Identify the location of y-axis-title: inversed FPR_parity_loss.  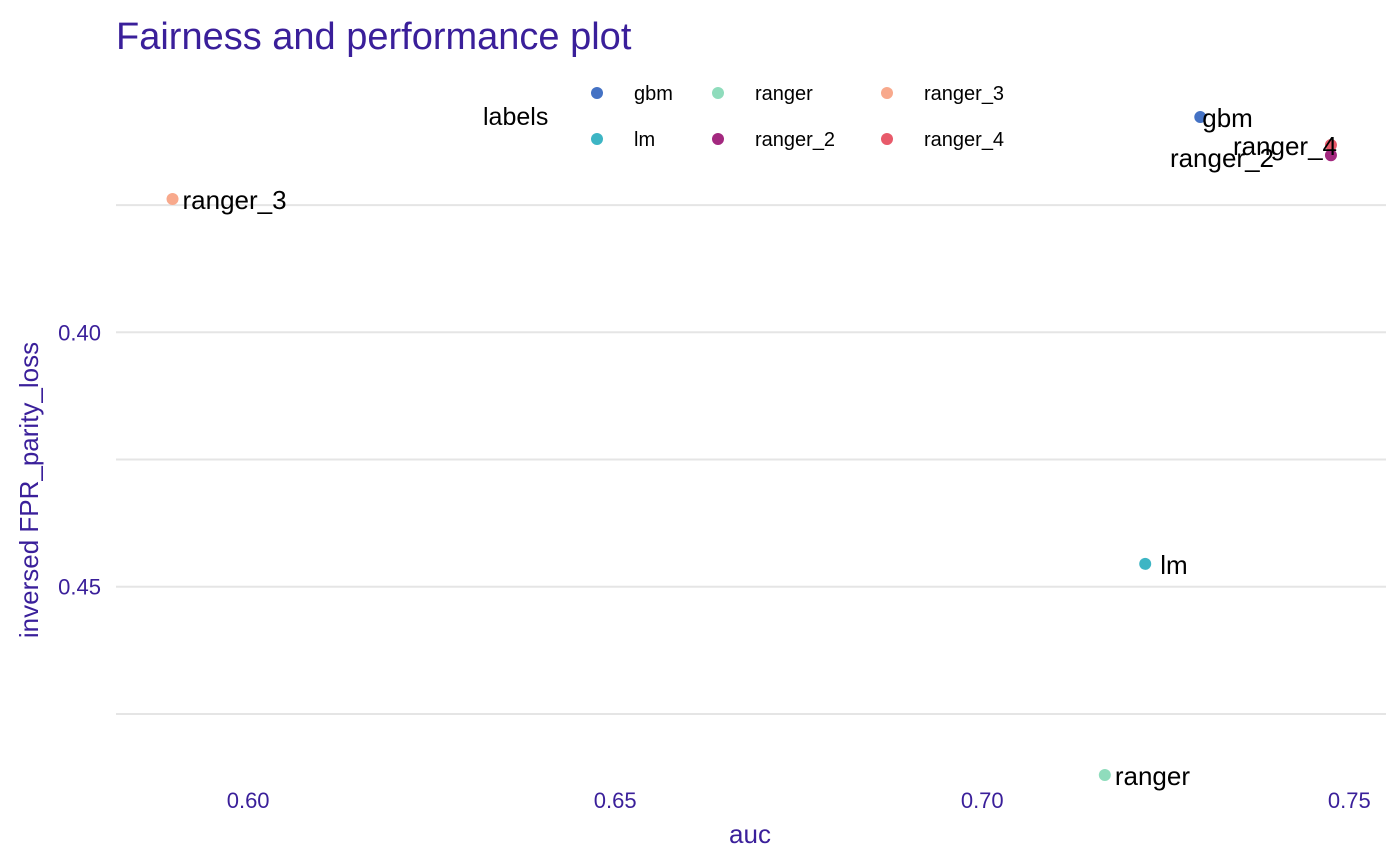
(29, 490).